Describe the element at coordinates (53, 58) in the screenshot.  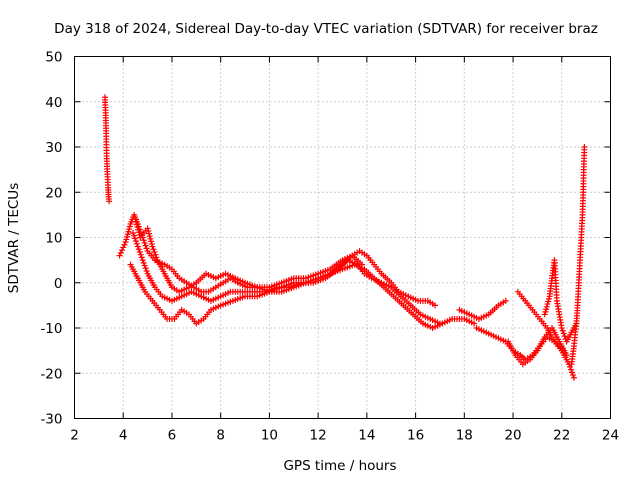
I see `y-tick-label: 50` at that location.